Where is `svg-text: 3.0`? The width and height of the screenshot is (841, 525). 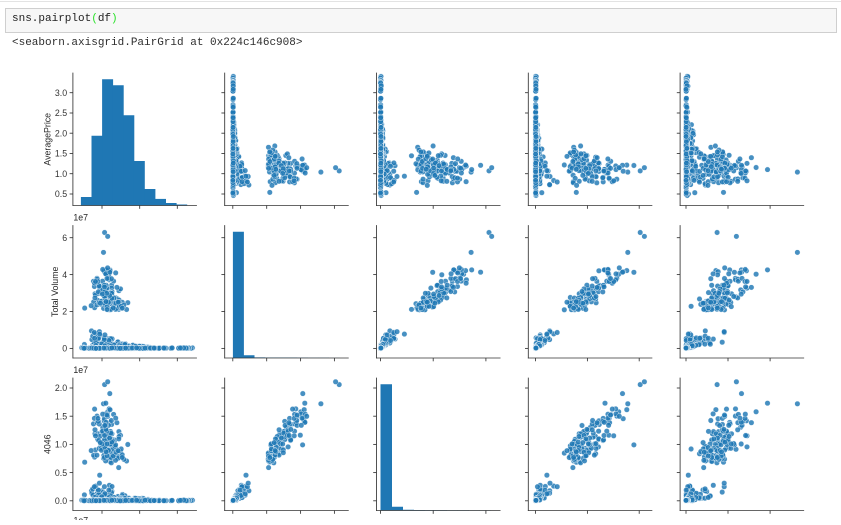
svg-text: 3.0 is located at coordinates (61, 93).